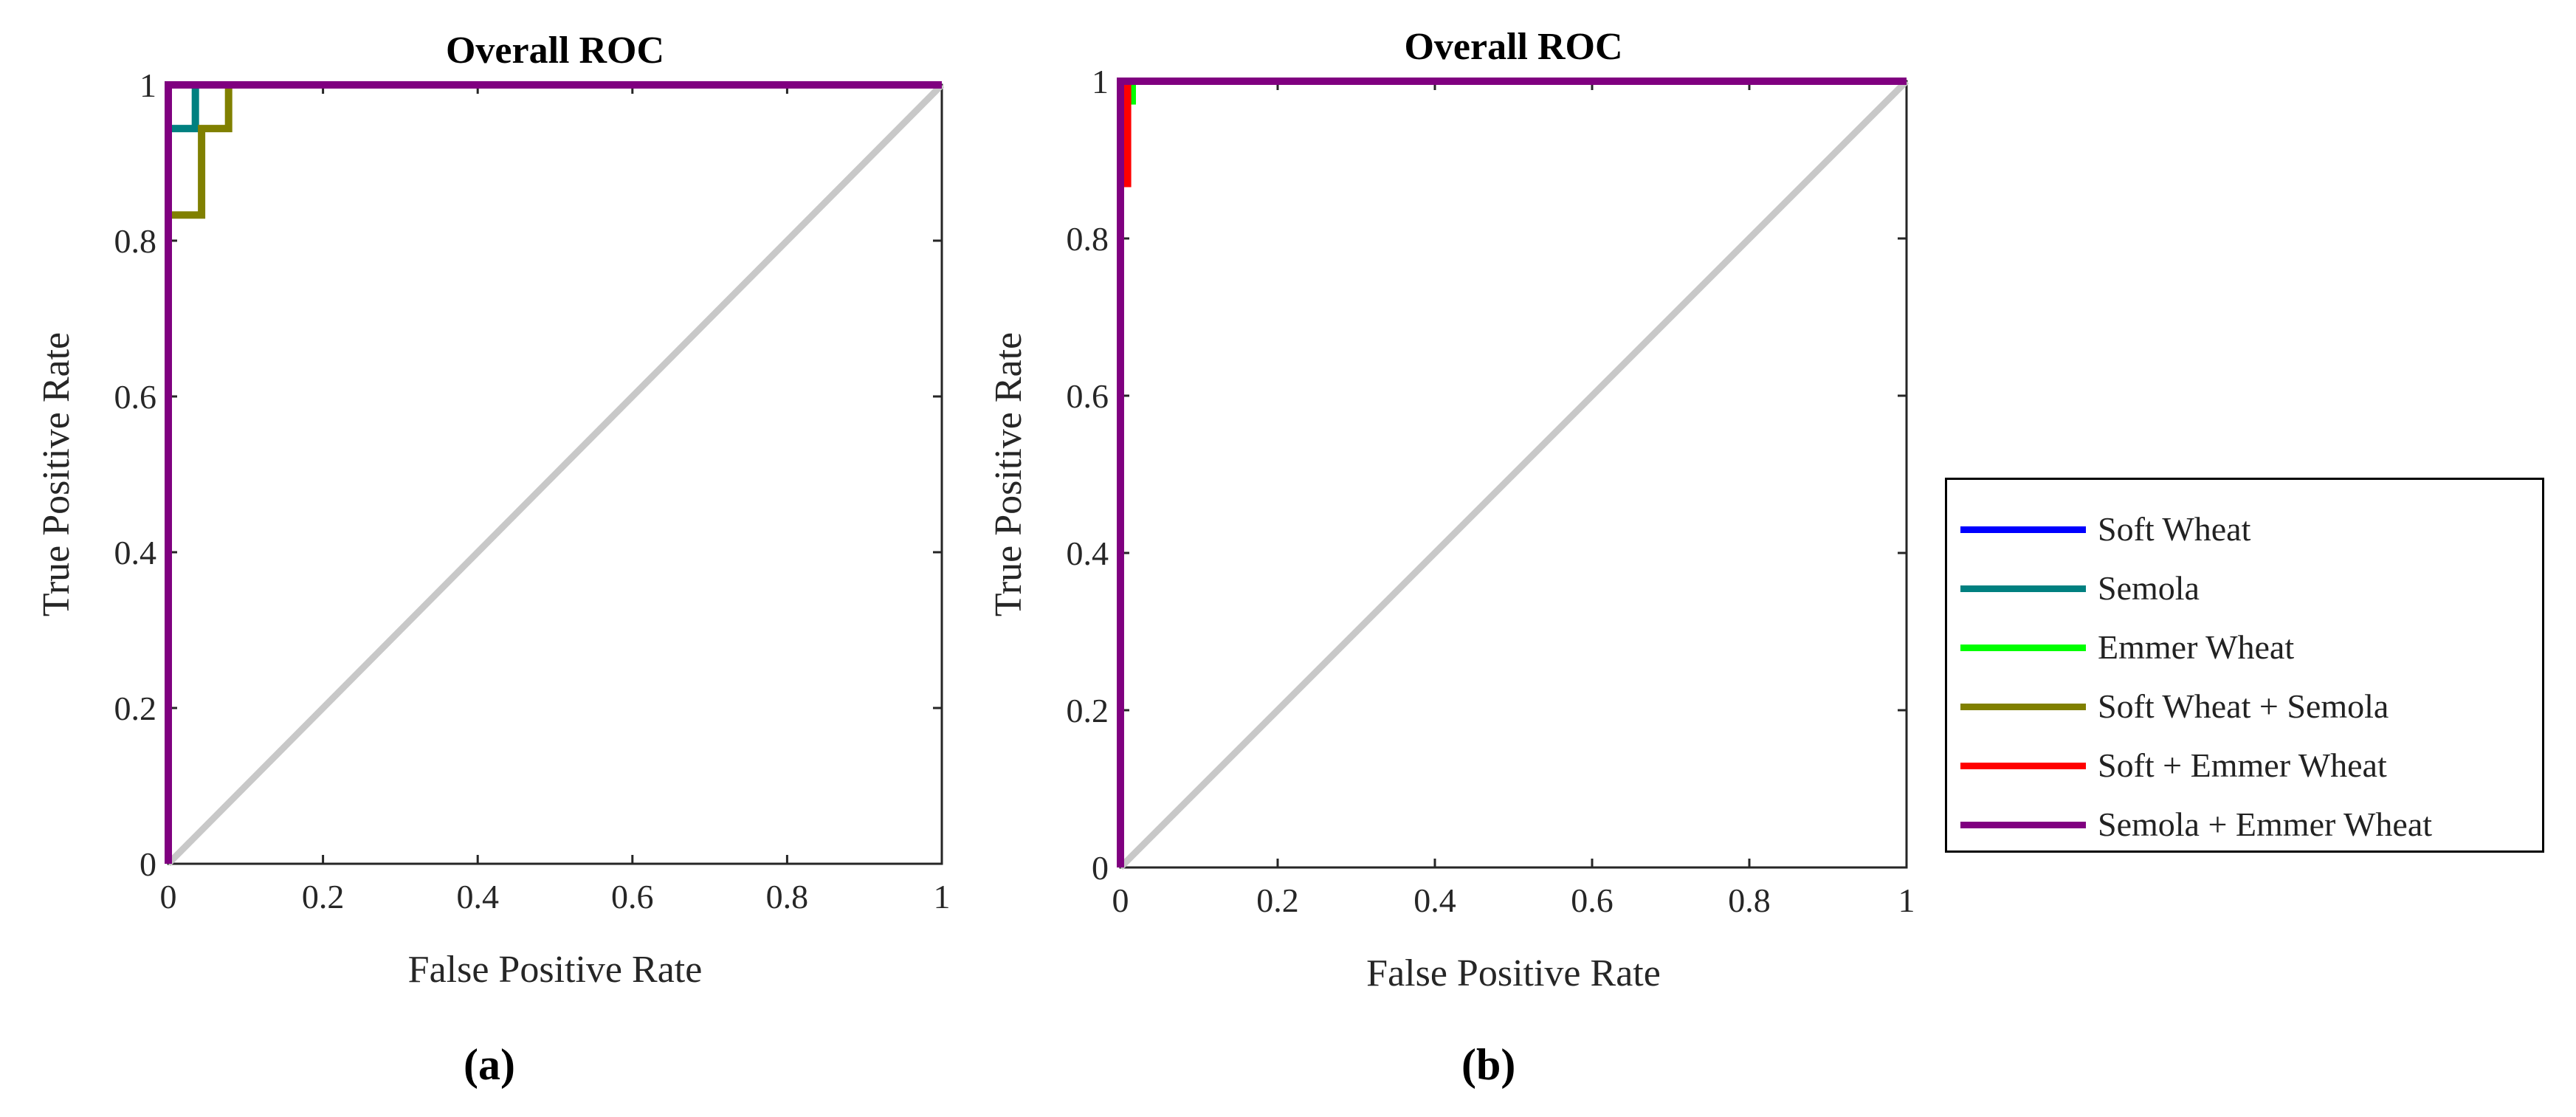  I want to click on legend-item: Soft Wheat, so click(2245, 529).